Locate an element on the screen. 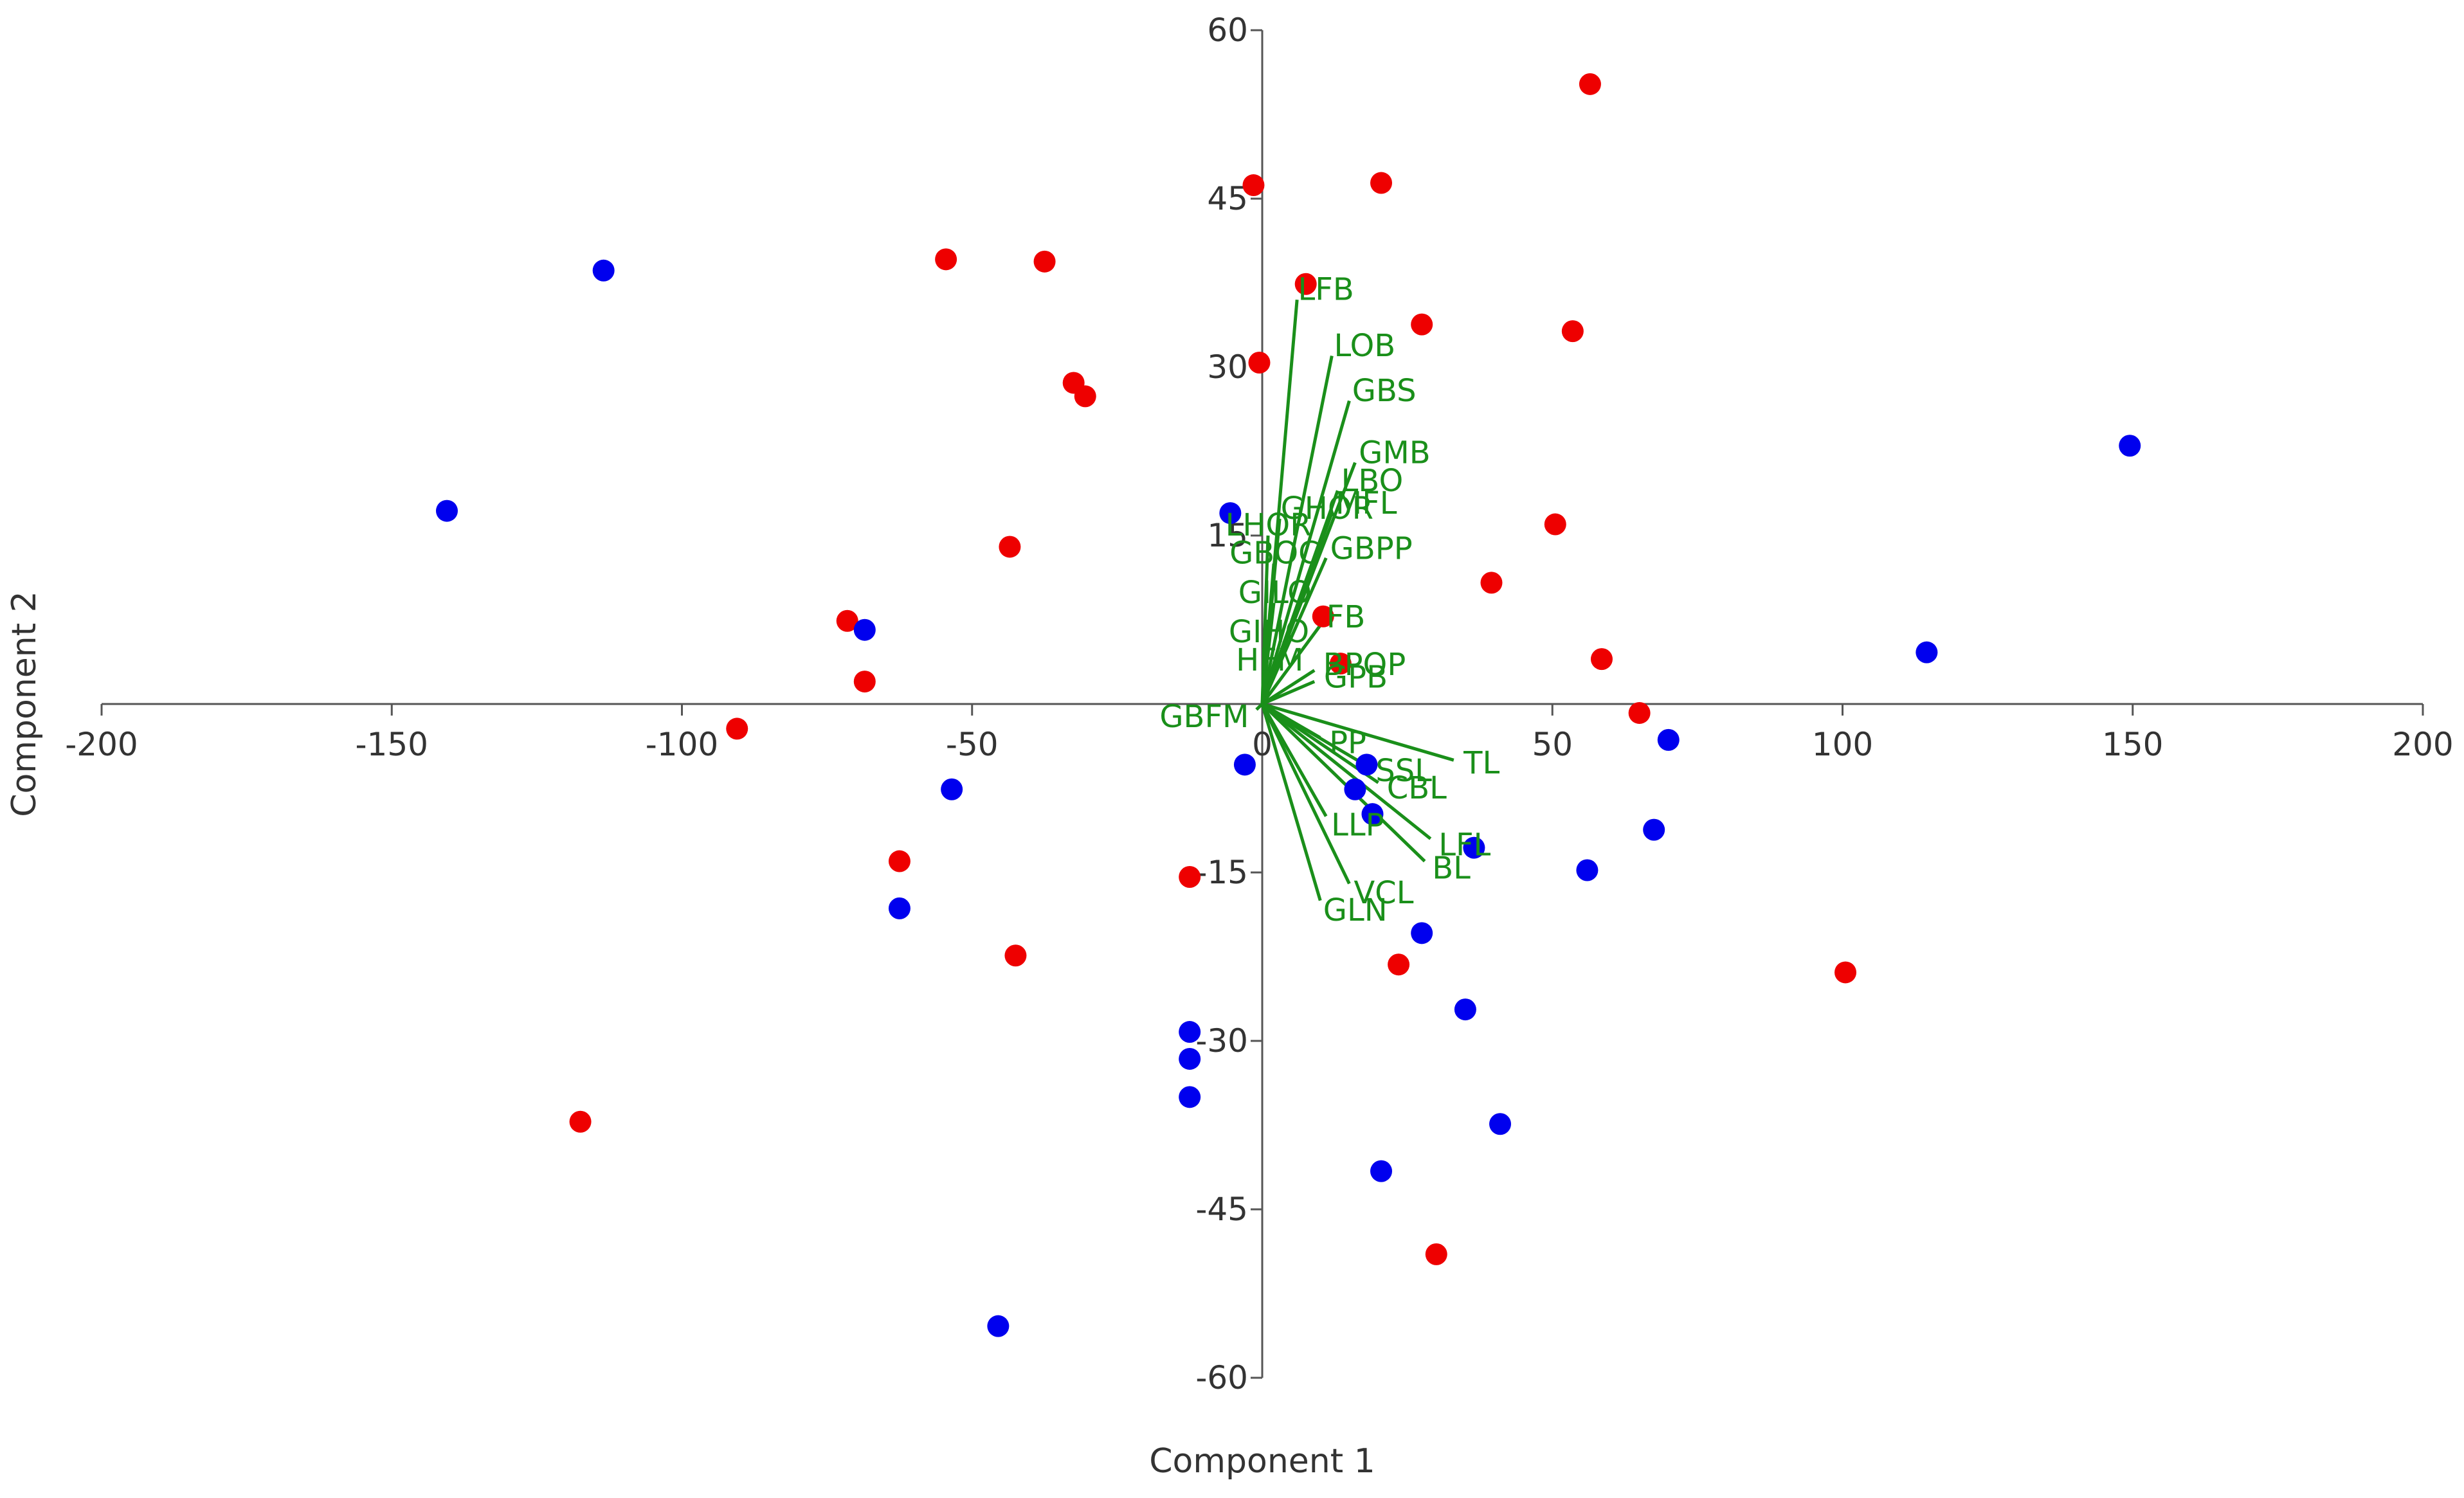  vector-label-fb: FB is located at coordinates (1346, 617).